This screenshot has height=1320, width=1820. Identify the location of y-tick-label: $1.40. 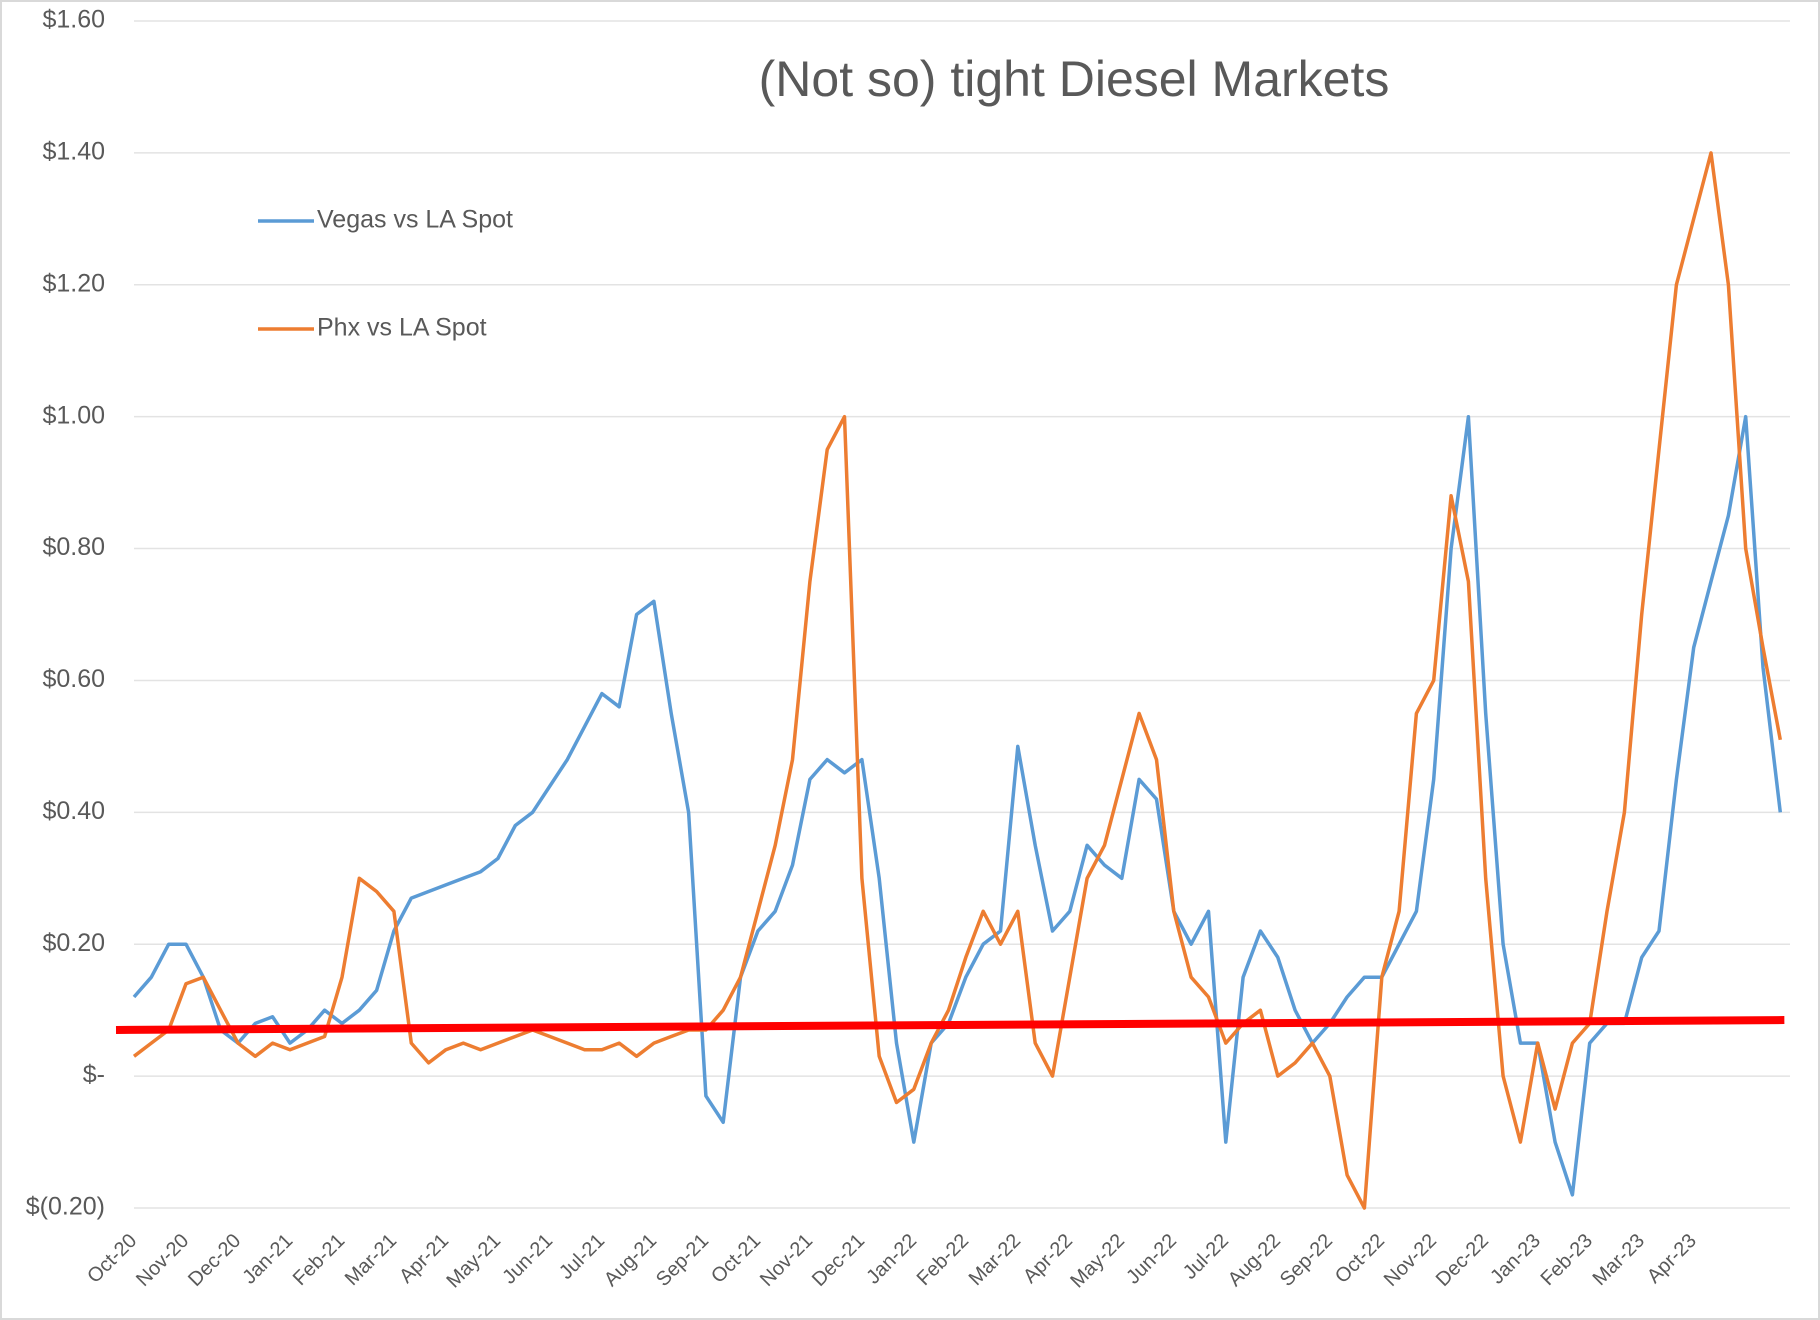
(73, 151).